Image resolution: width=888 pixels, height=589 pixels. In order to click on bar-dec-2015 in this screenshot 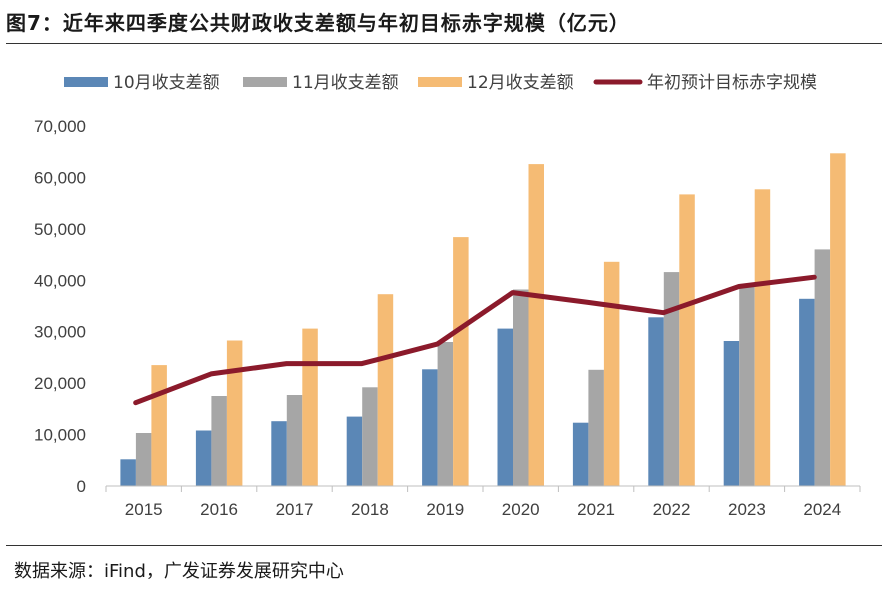, I will do `click(159, 425)`.